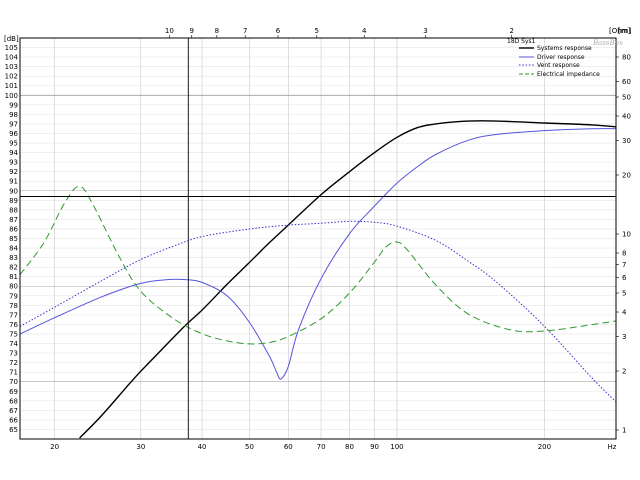 The width and height of the screenshot is (640, 480). What do you see at coordinates (511, 31) in the screenshot?
I see `top-tick-label: 2` at bounding box center [511, 31].